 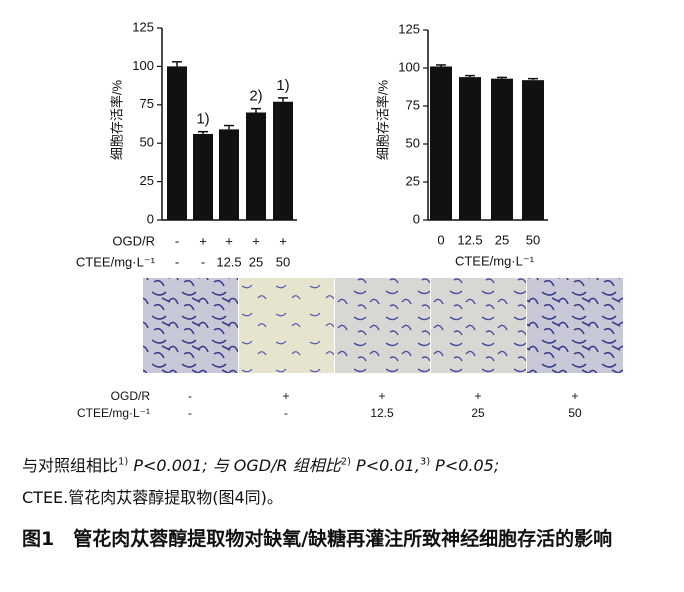 What do you see at coordinates (425, 462) in the screenshot?
I see `note-mark: 3)` at bounding box center [425, 462].